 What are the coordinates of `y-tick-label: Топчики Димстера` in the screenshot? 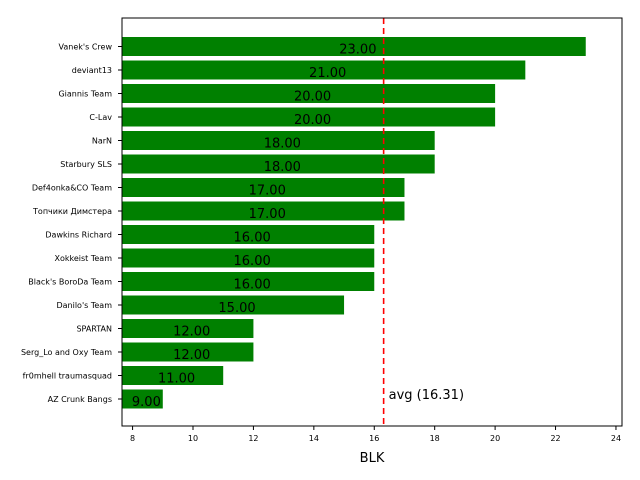 It's located at (72, 211).